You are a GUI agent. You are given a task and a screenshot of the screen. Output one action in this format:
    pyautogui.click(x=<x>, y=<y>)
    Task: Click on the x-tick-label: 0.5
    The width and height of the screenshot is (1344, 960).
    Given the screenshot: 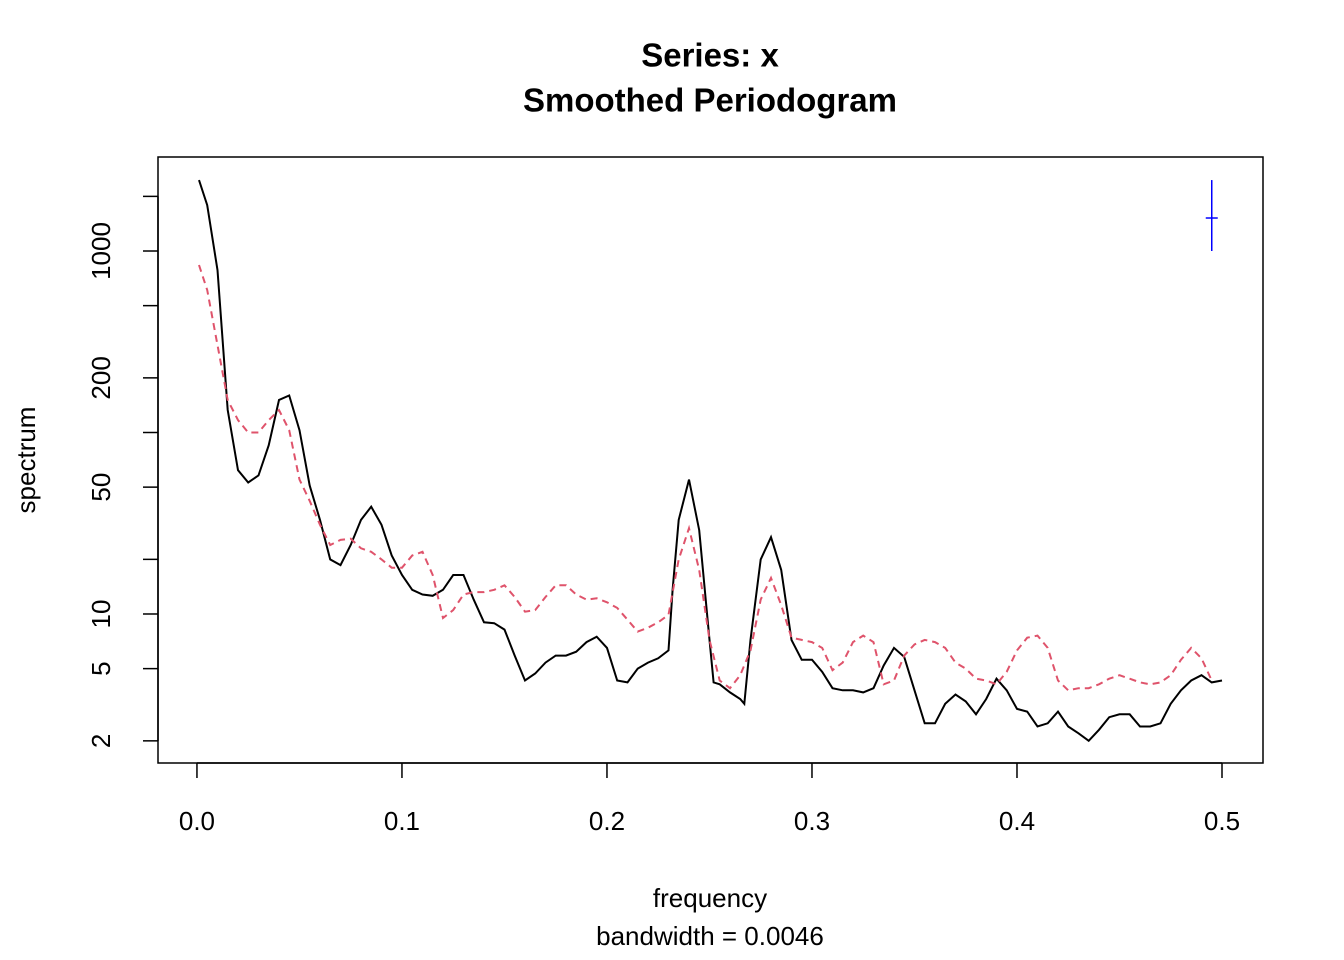 What is the action you would take?
    pyautogui.click(x=1222, y=821)
    